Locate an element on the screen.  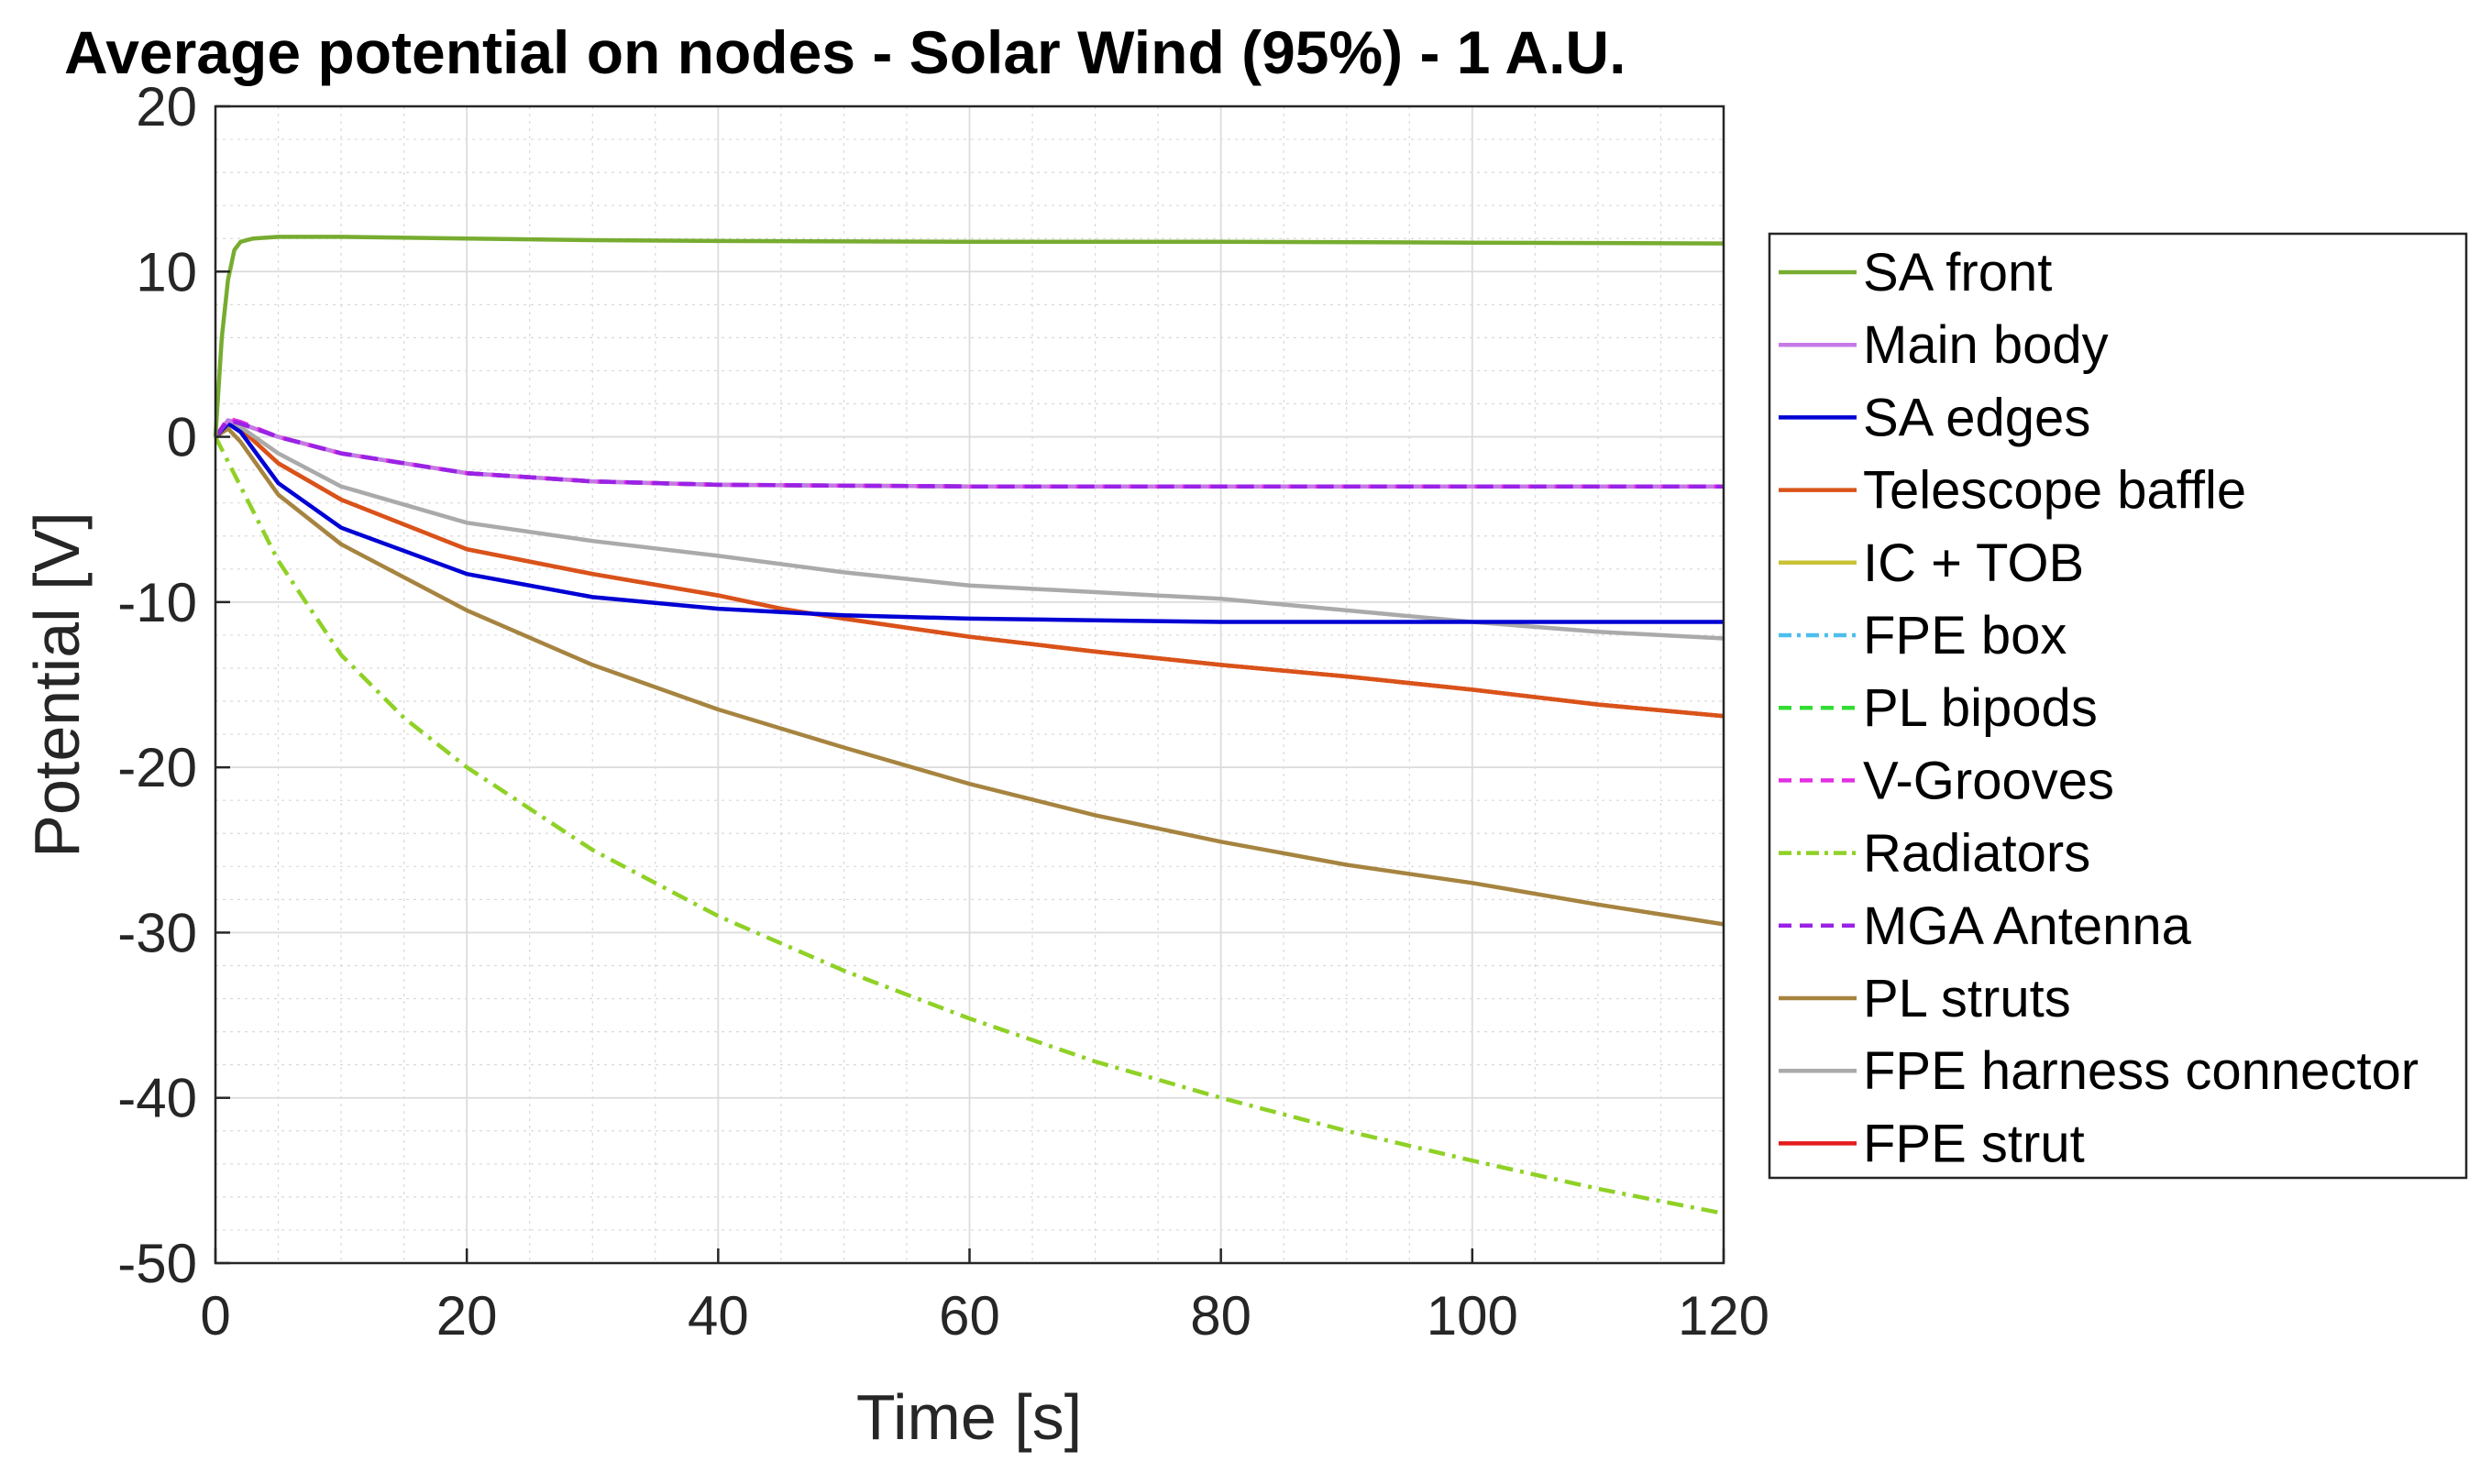
x-axis-label: Time [s] is located at coordinates (969, 1417).